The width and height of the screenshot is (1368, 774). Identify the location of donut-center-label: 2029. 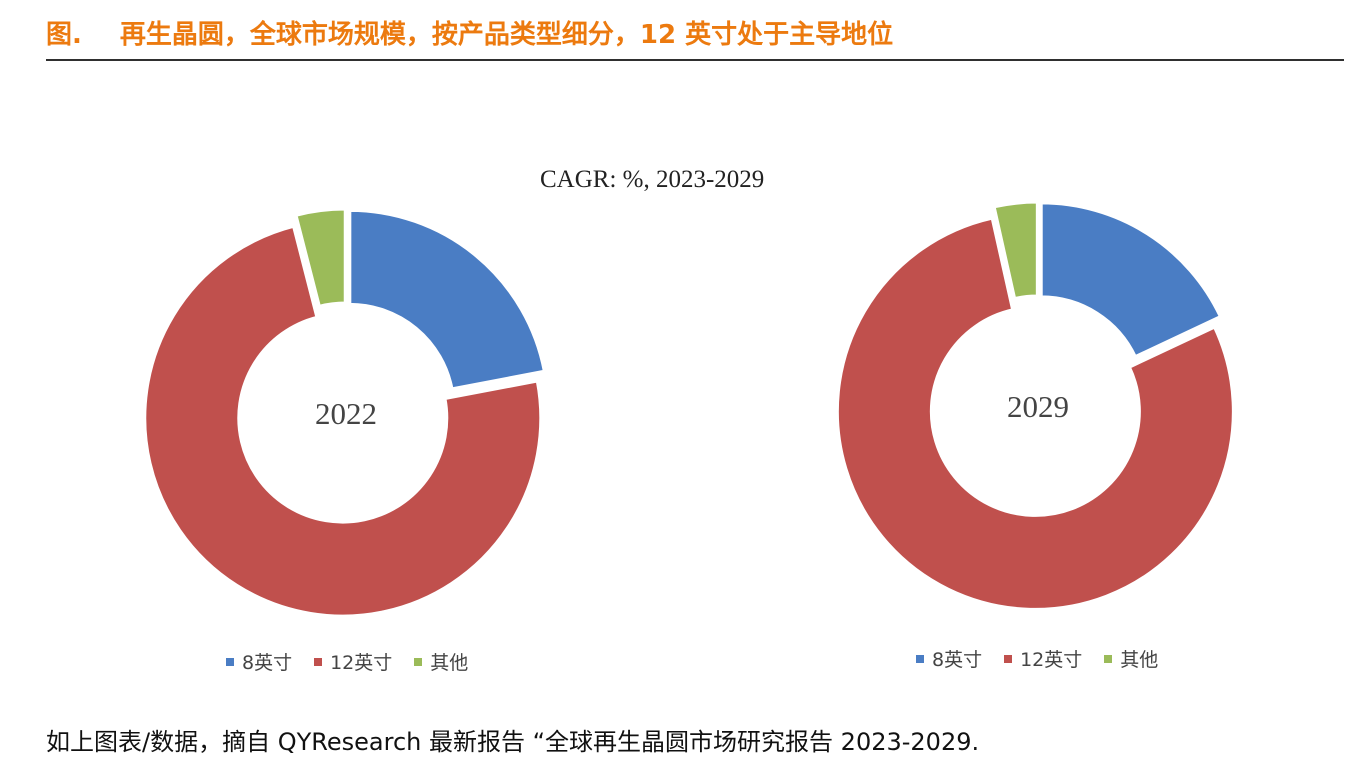
(1038, 406).